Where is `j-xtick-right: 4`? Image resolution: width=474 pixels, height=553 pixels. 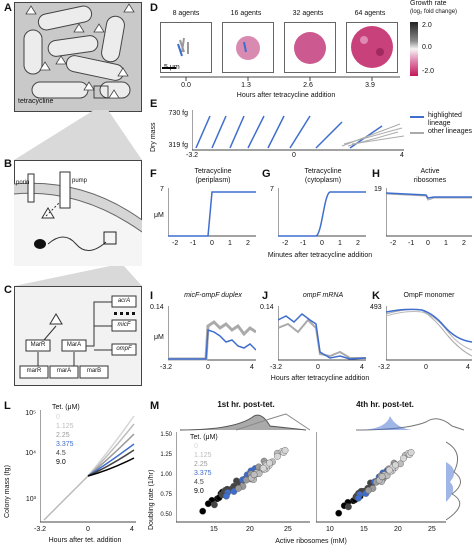 j-xtick-right: 4 is located at coordinates (362, 367).